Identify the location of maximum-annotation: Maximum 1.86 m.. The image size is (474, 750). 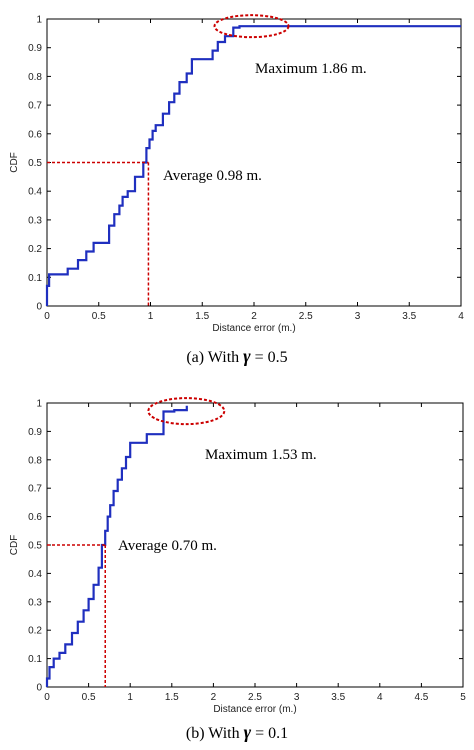
(311, 69).